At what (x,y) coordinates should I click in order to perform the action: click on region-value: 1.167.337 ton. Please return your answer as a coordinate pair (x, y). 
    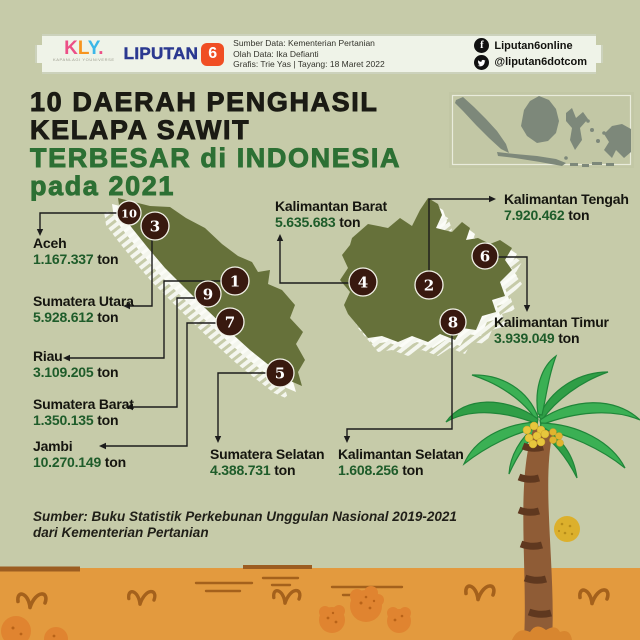
    Looking at the image, I should click on (76, 259).